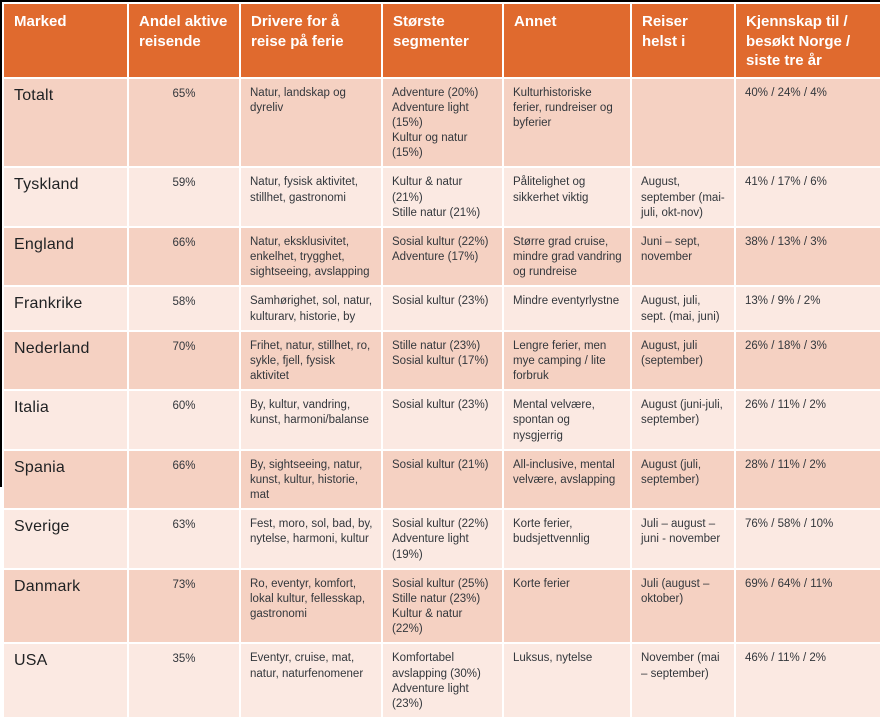 The height and width of the screenshot is (719, 880). I want to click on segment-line: Kultur og natur (15%), so click(430, 146).